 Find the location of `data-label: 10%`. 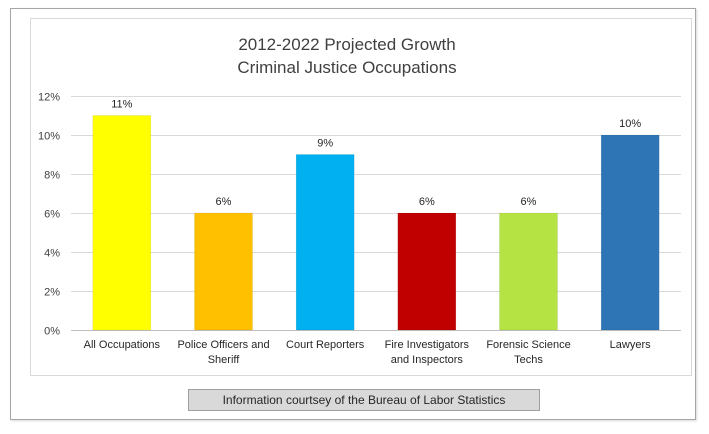

data-label: 10% is located at coordinates (630, 124).